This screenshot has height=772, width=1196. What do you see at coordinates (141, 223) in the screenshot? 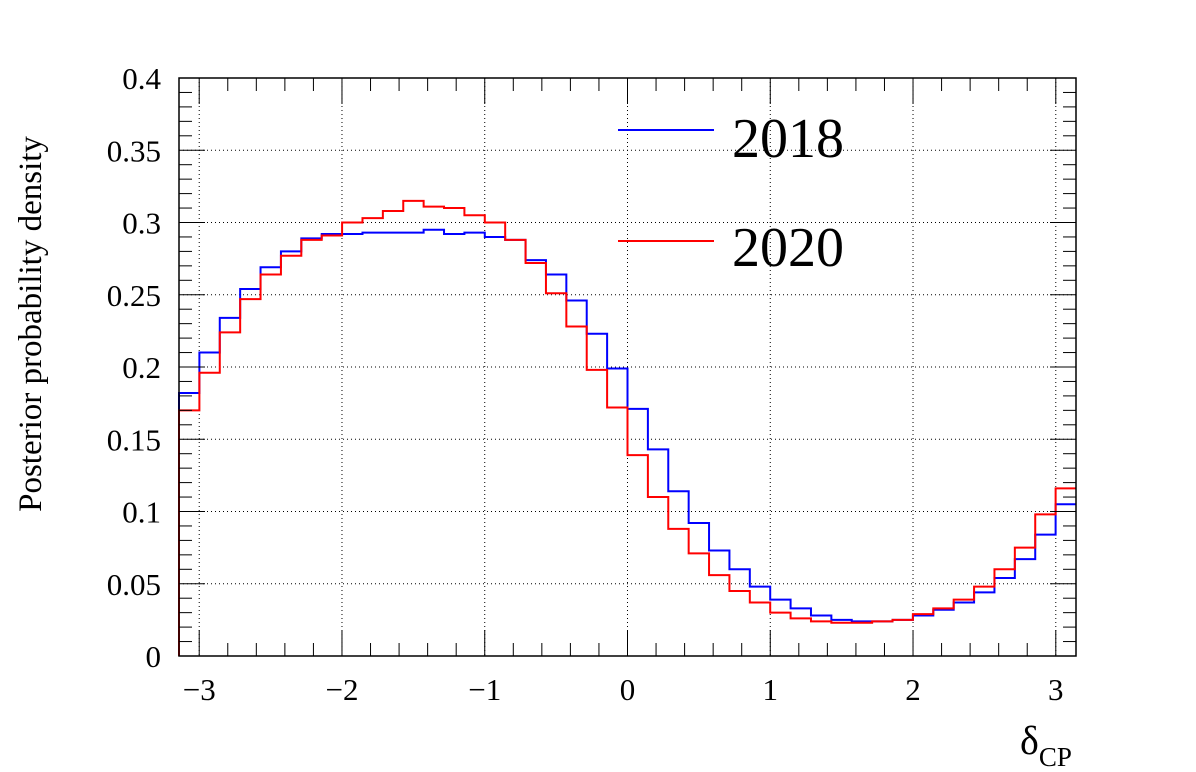
I see `y-tick-label: 0.3` at bounding box center [141, 223].